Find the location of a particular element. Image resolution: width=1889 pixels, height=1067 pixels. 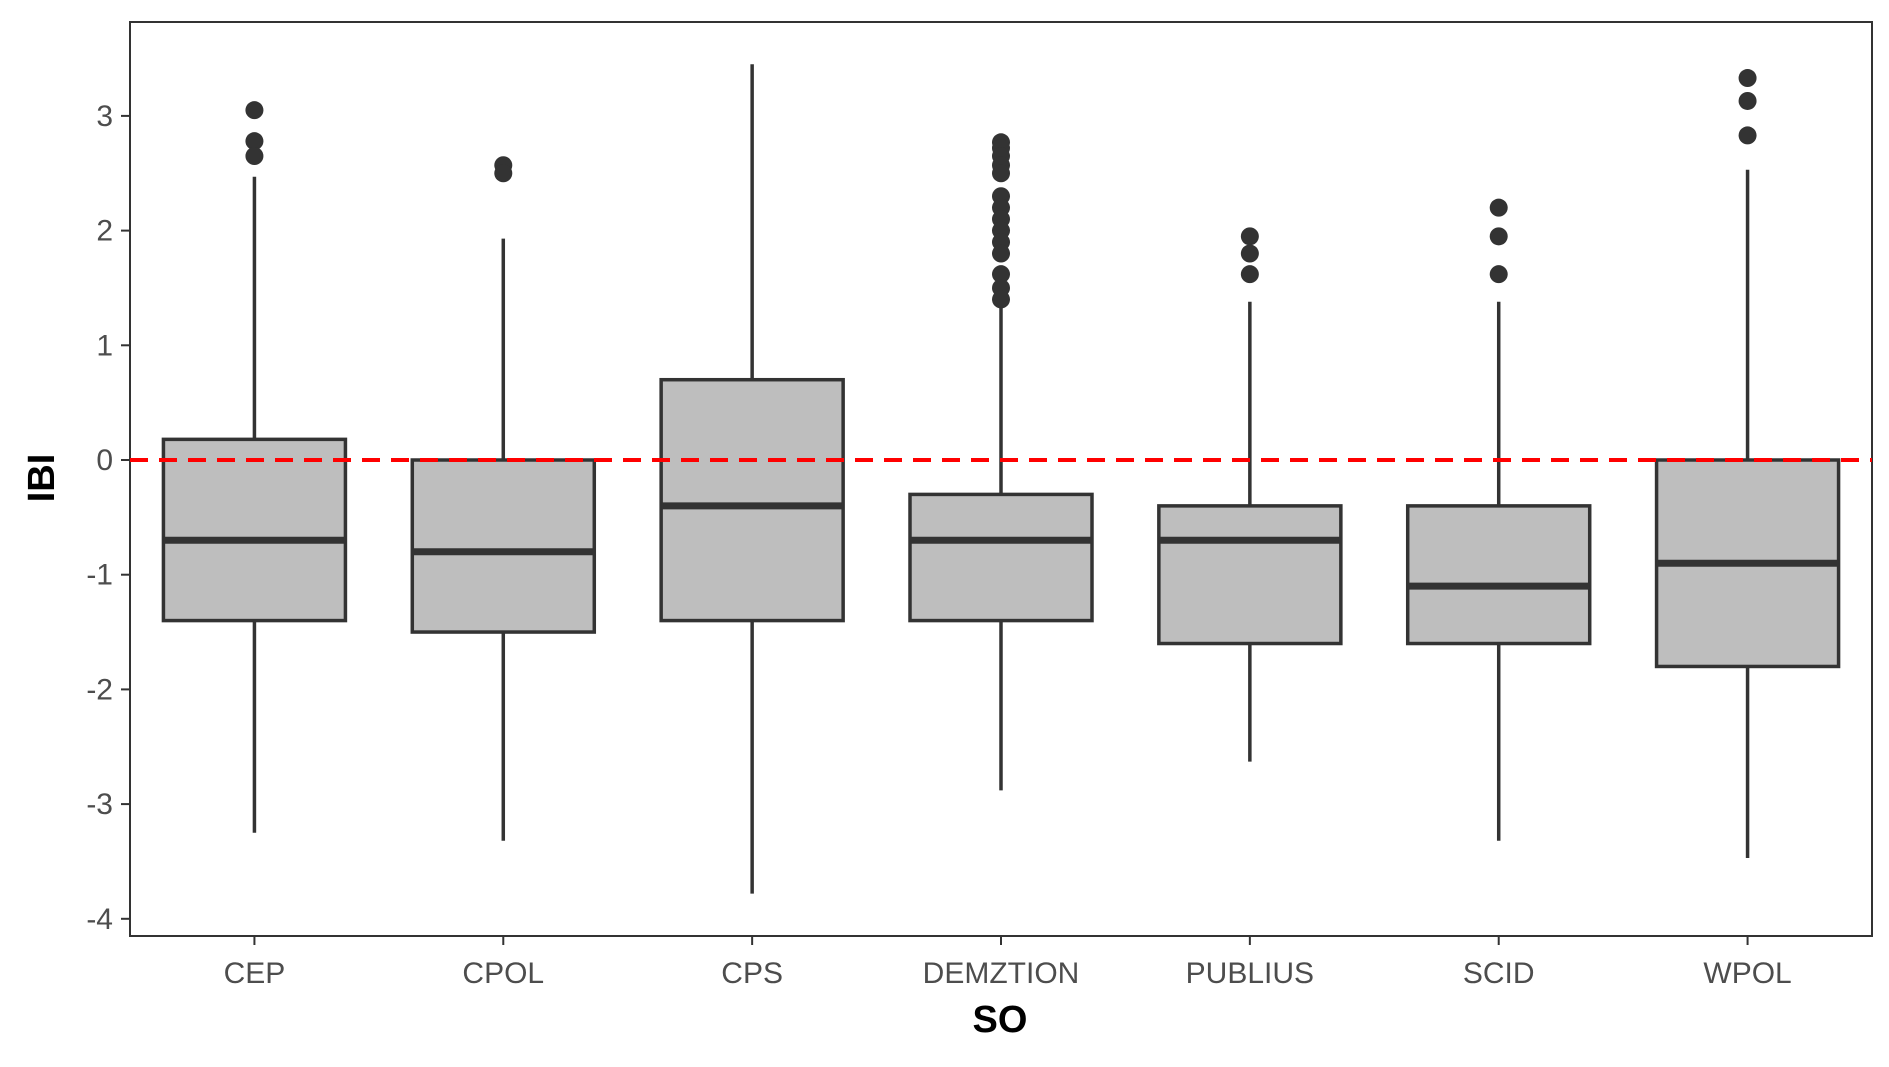

y-tick-label: 3 is located at coordinates (104, 116).